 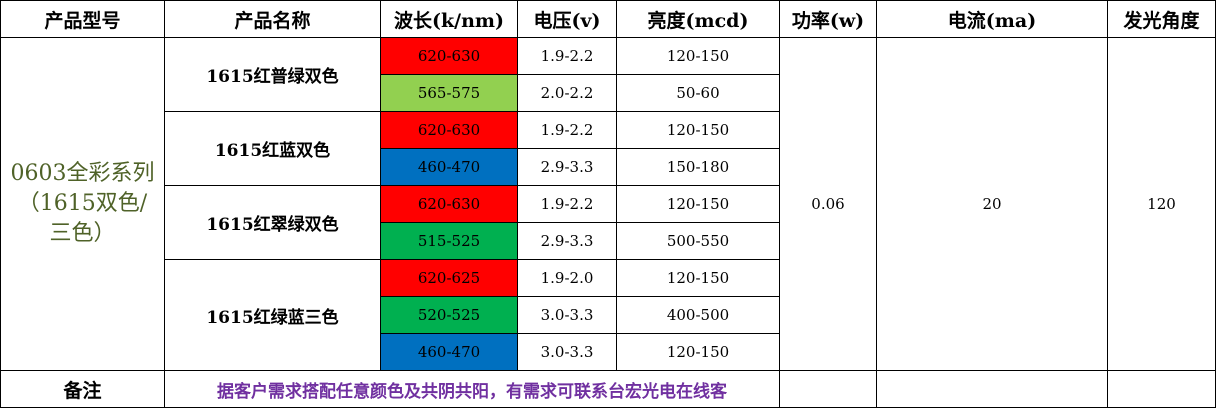 I want to click on header-cell: 产品名称, so click(x=273, y=19).